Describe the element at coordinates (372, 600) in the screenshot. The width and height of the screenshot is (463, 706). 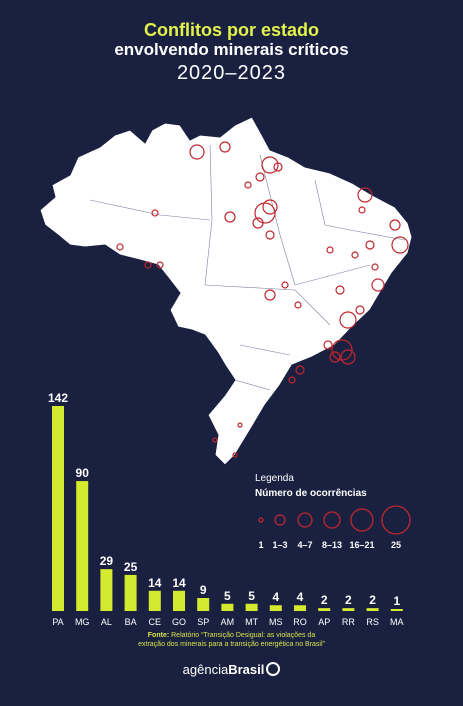
I see `bar-value-RS: 2` at that location.